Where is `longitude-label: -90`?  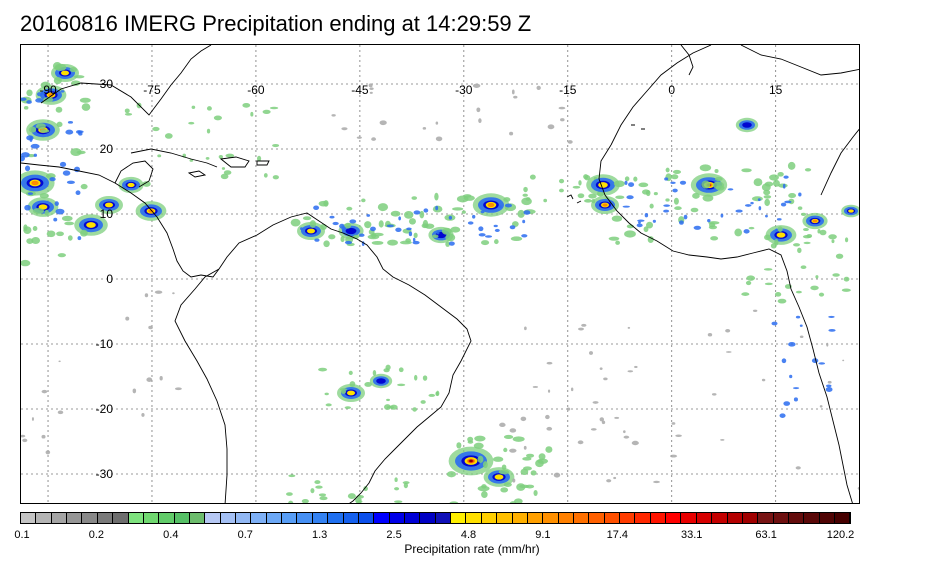 longitude-label: -90 is located at coordinates (48, 90).